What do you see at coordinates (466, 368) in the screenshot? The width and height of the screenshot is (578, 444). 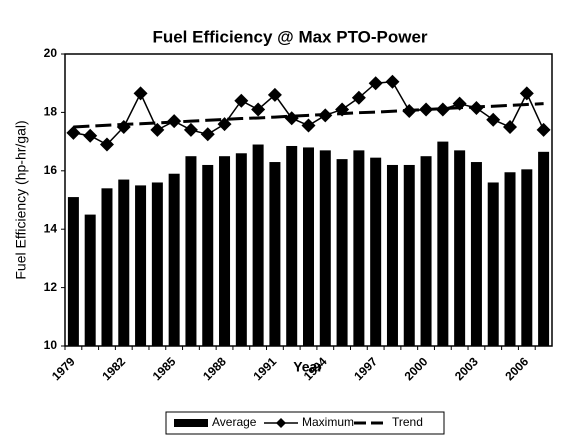 I see `x-tick-label: 2003` at bounding box center [466, 368].